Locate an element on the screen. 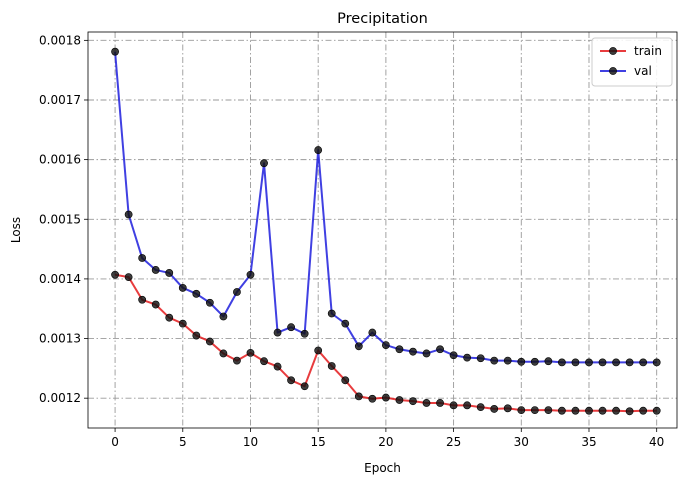  legend-label-train: train is located at coordinates (648, 51).